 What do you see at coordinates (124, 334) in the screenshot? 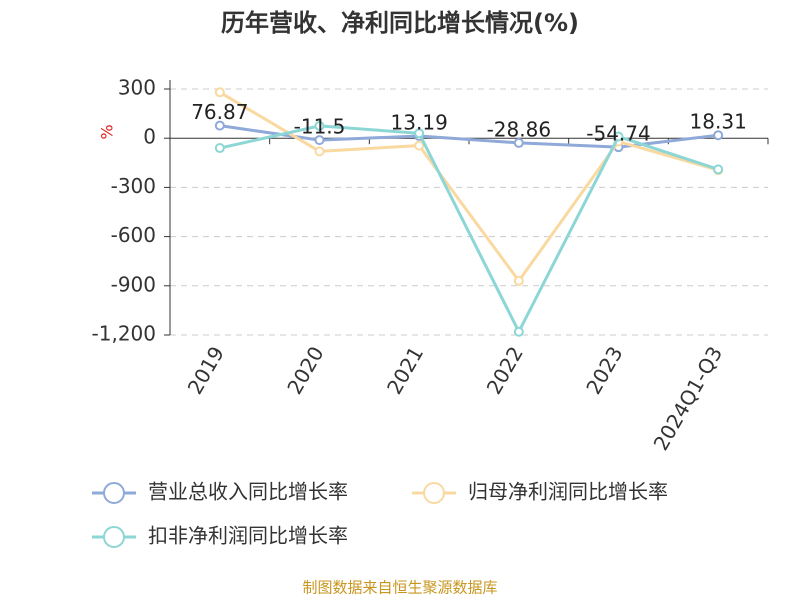
I see `y-tick-label: -1,200` at bounding box center [124, 334].